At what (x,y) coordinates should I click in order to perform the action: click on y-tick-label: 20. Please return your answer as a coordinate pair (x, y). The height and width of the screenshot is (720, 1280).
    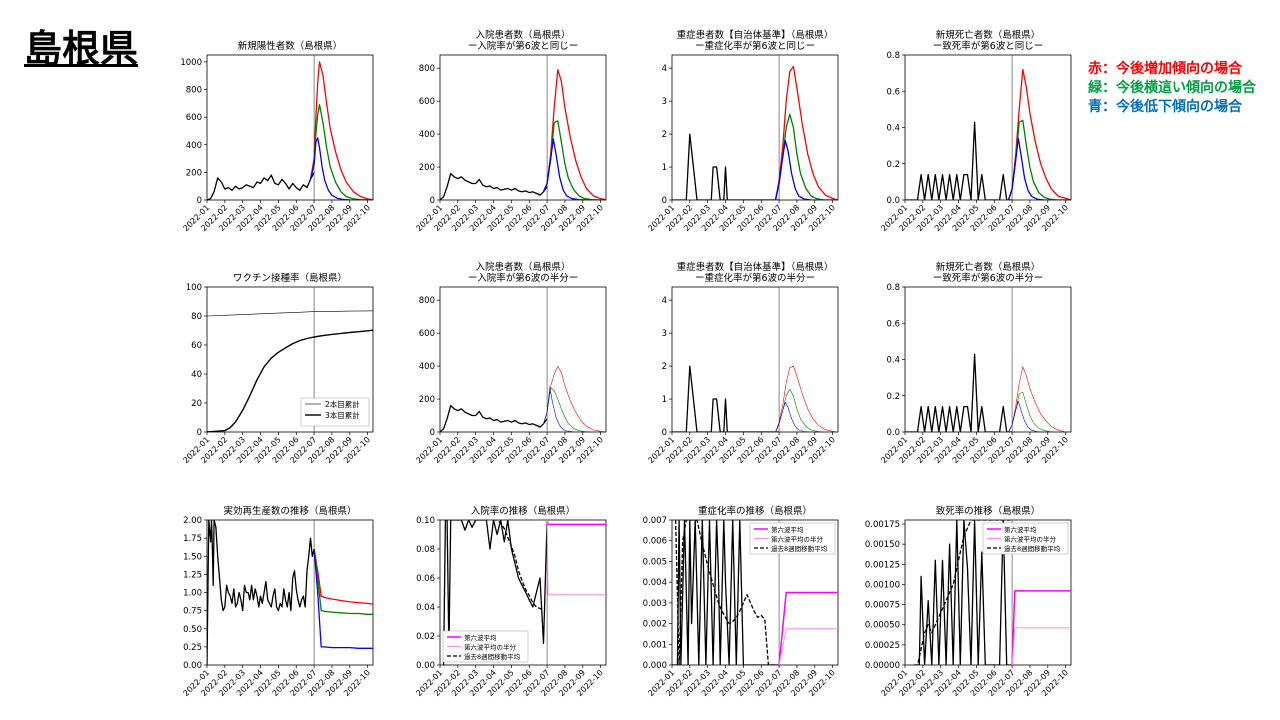
    Looking at the image, I should click on (196, 404).